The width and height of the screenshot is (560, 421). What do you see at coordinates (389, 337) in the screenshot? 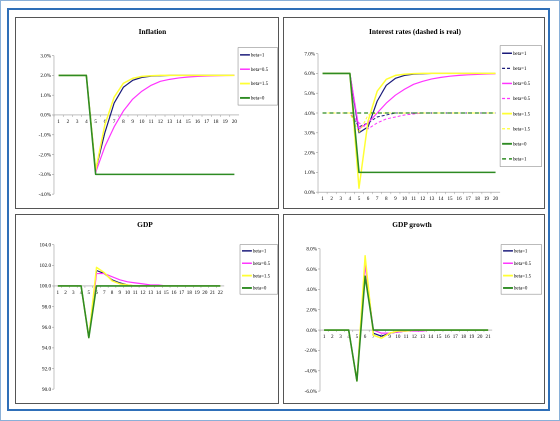
I see `x-tick-label: 9` at bounding box center [389, 337].